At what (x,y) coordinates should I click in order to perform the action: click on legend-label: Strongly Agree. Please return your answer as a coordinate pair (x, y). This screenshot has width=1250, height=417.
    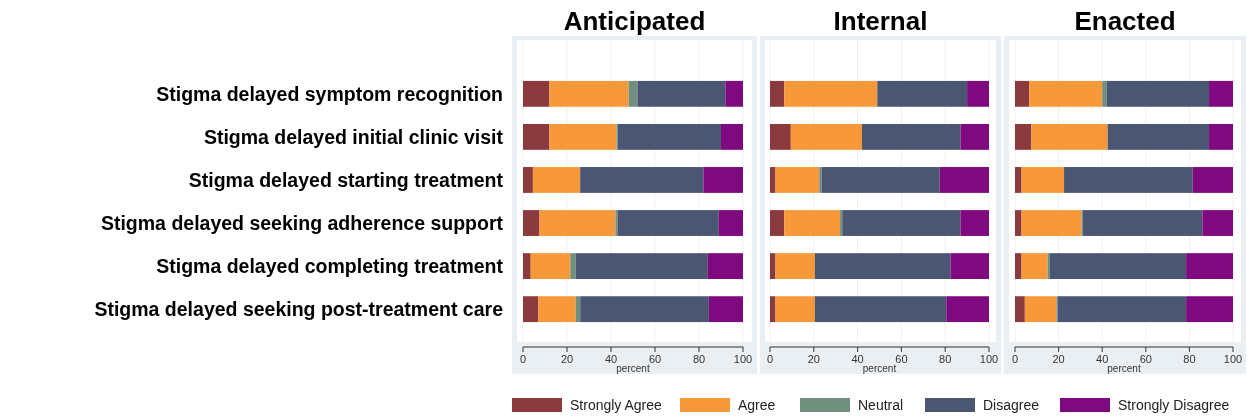
    Looking at the image, I should click on (616, 404).